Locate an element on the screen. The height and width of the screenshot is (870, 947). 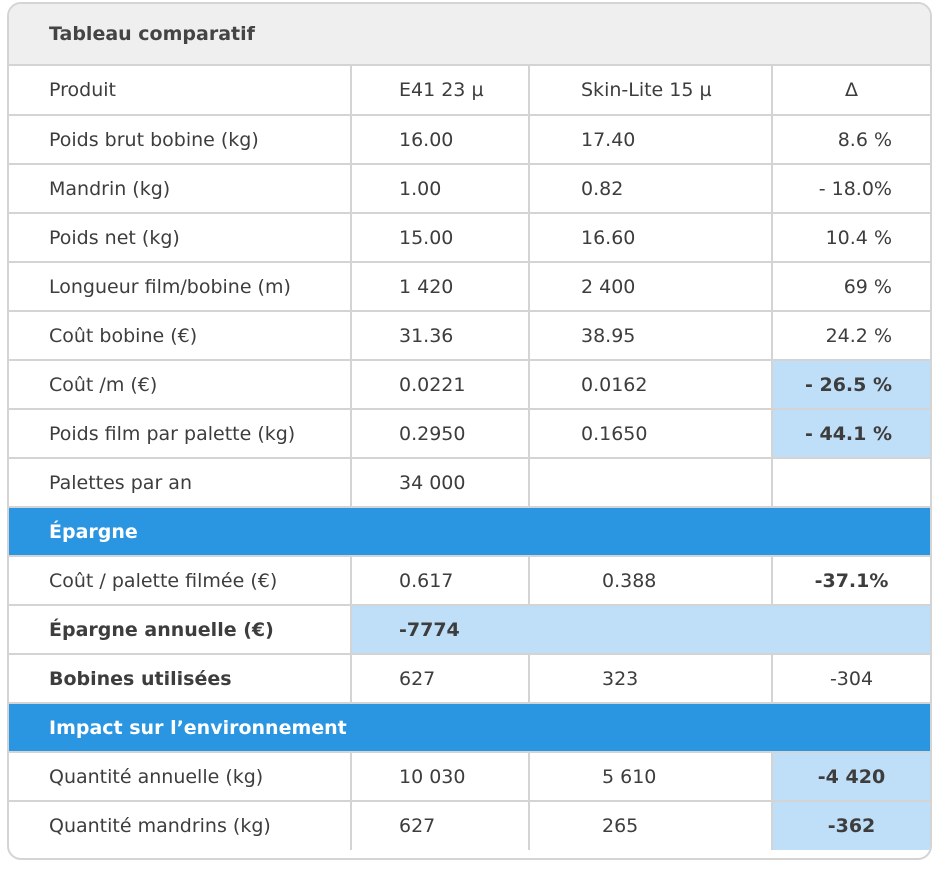
row-value-b: 16.60 is located at coordinates (651, 238).